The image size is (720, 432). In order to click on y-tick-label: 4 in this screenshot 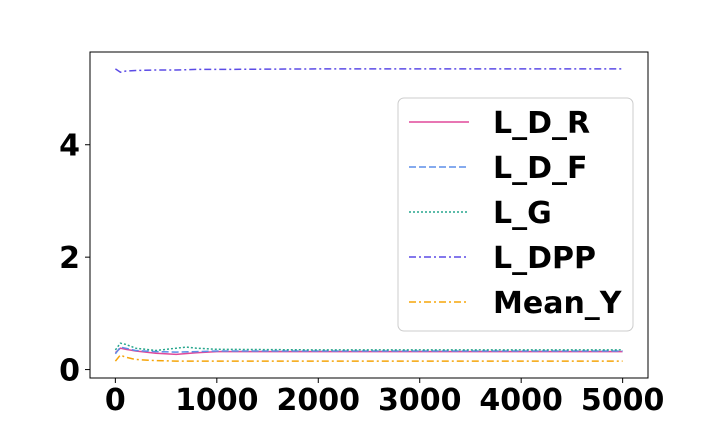, I will do `click(69, 146)`.